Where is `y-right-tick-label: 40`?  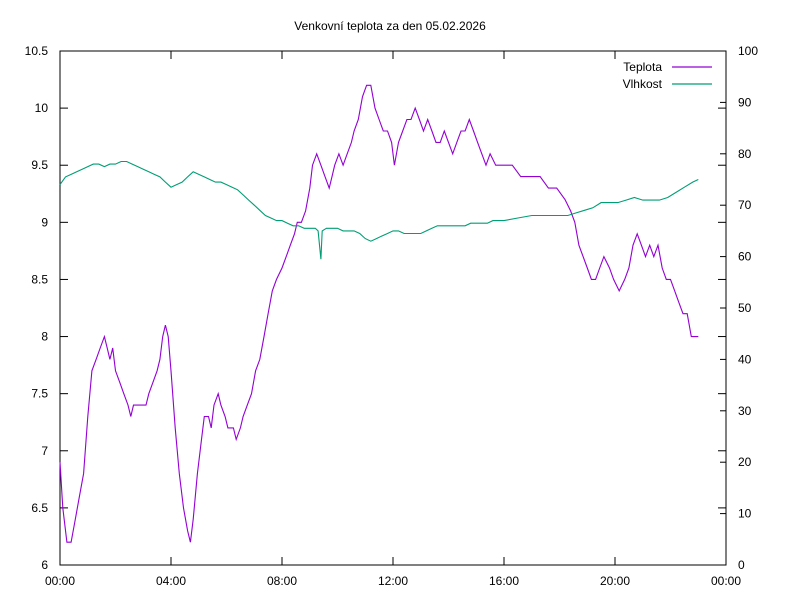 y-right-tick-label: 40 is located at coordinates (745, 359).